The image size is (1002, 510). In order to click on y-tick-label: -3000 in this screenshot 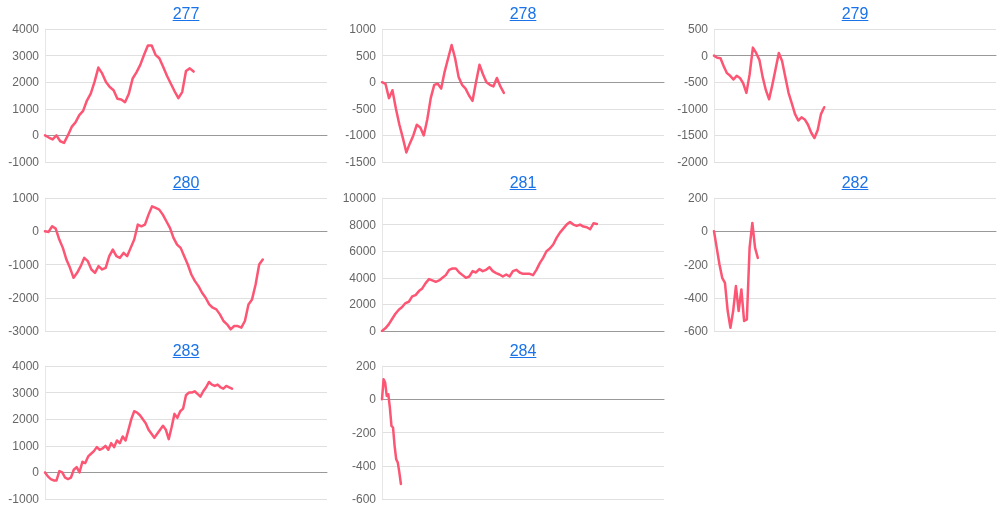, I will do `click(24, 331)`.